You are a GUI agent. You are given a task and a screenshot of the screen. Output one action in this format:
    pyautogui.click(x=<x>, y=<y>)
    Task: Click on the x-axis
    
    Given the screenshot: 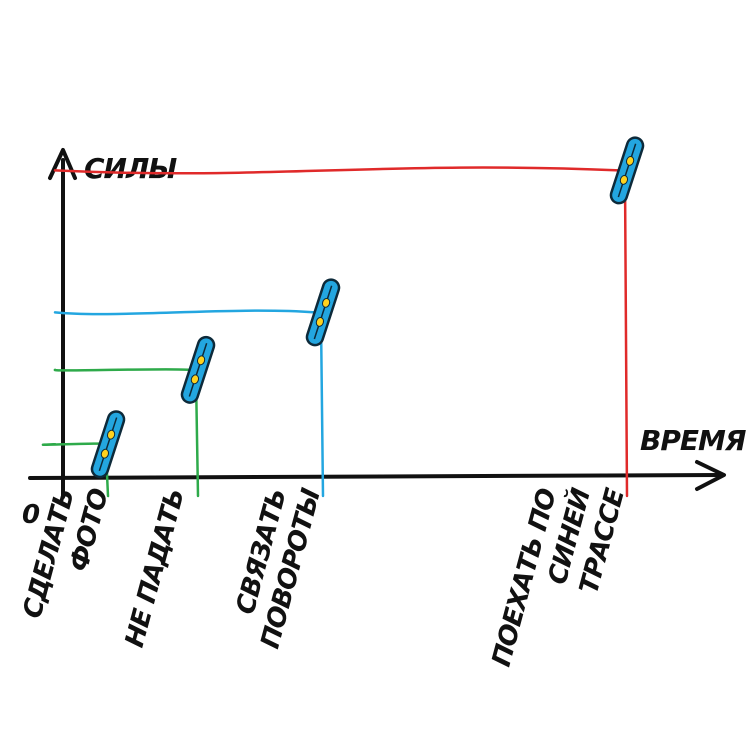 What is the action you would take?
    pyautogui.click(x=375, y=476)
    